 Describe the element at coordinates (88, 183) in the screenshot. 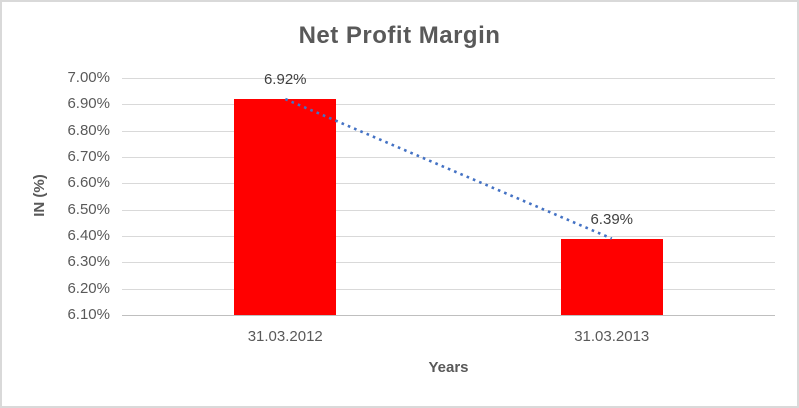

I see `y-tick-label: 6.60%` at that location.